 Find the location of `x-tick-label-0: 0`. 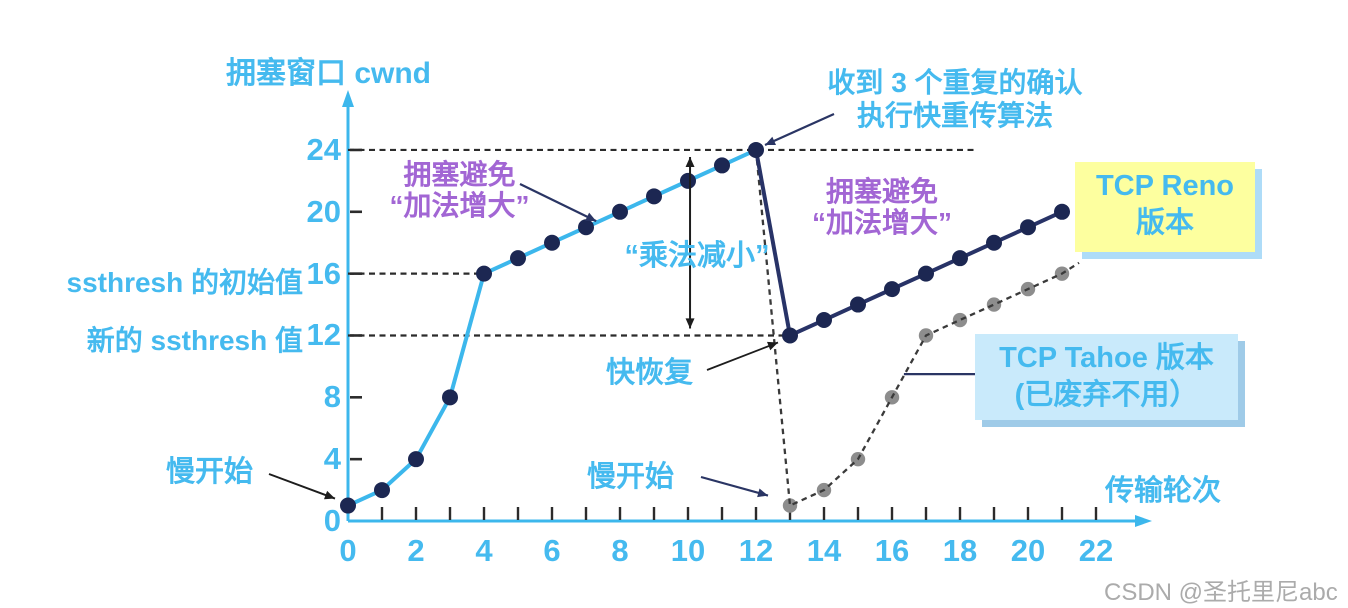

x-tick-label-0: 0 is located at coordinates (348, 550).